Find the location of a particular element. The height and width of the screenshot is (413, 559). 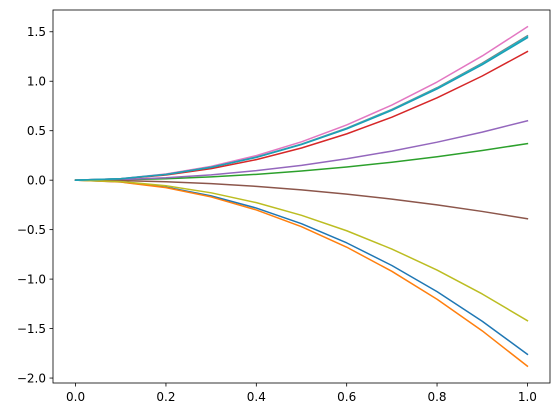

y-tick-label: −1.0 is located at coordinates (31, 279).